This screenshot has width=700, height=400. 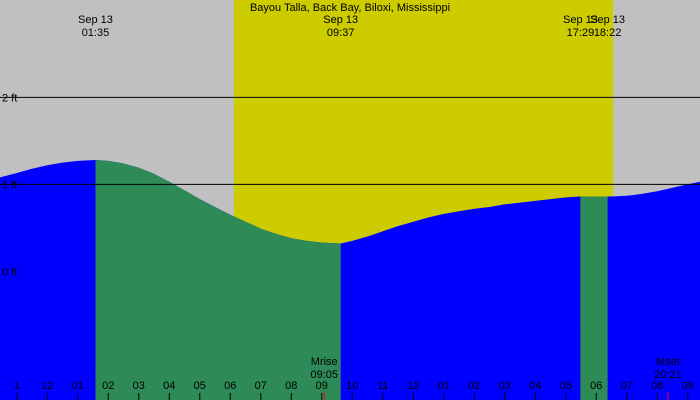 I want to click on y-tick-label: 0 ft, so click(x=9, y=272).